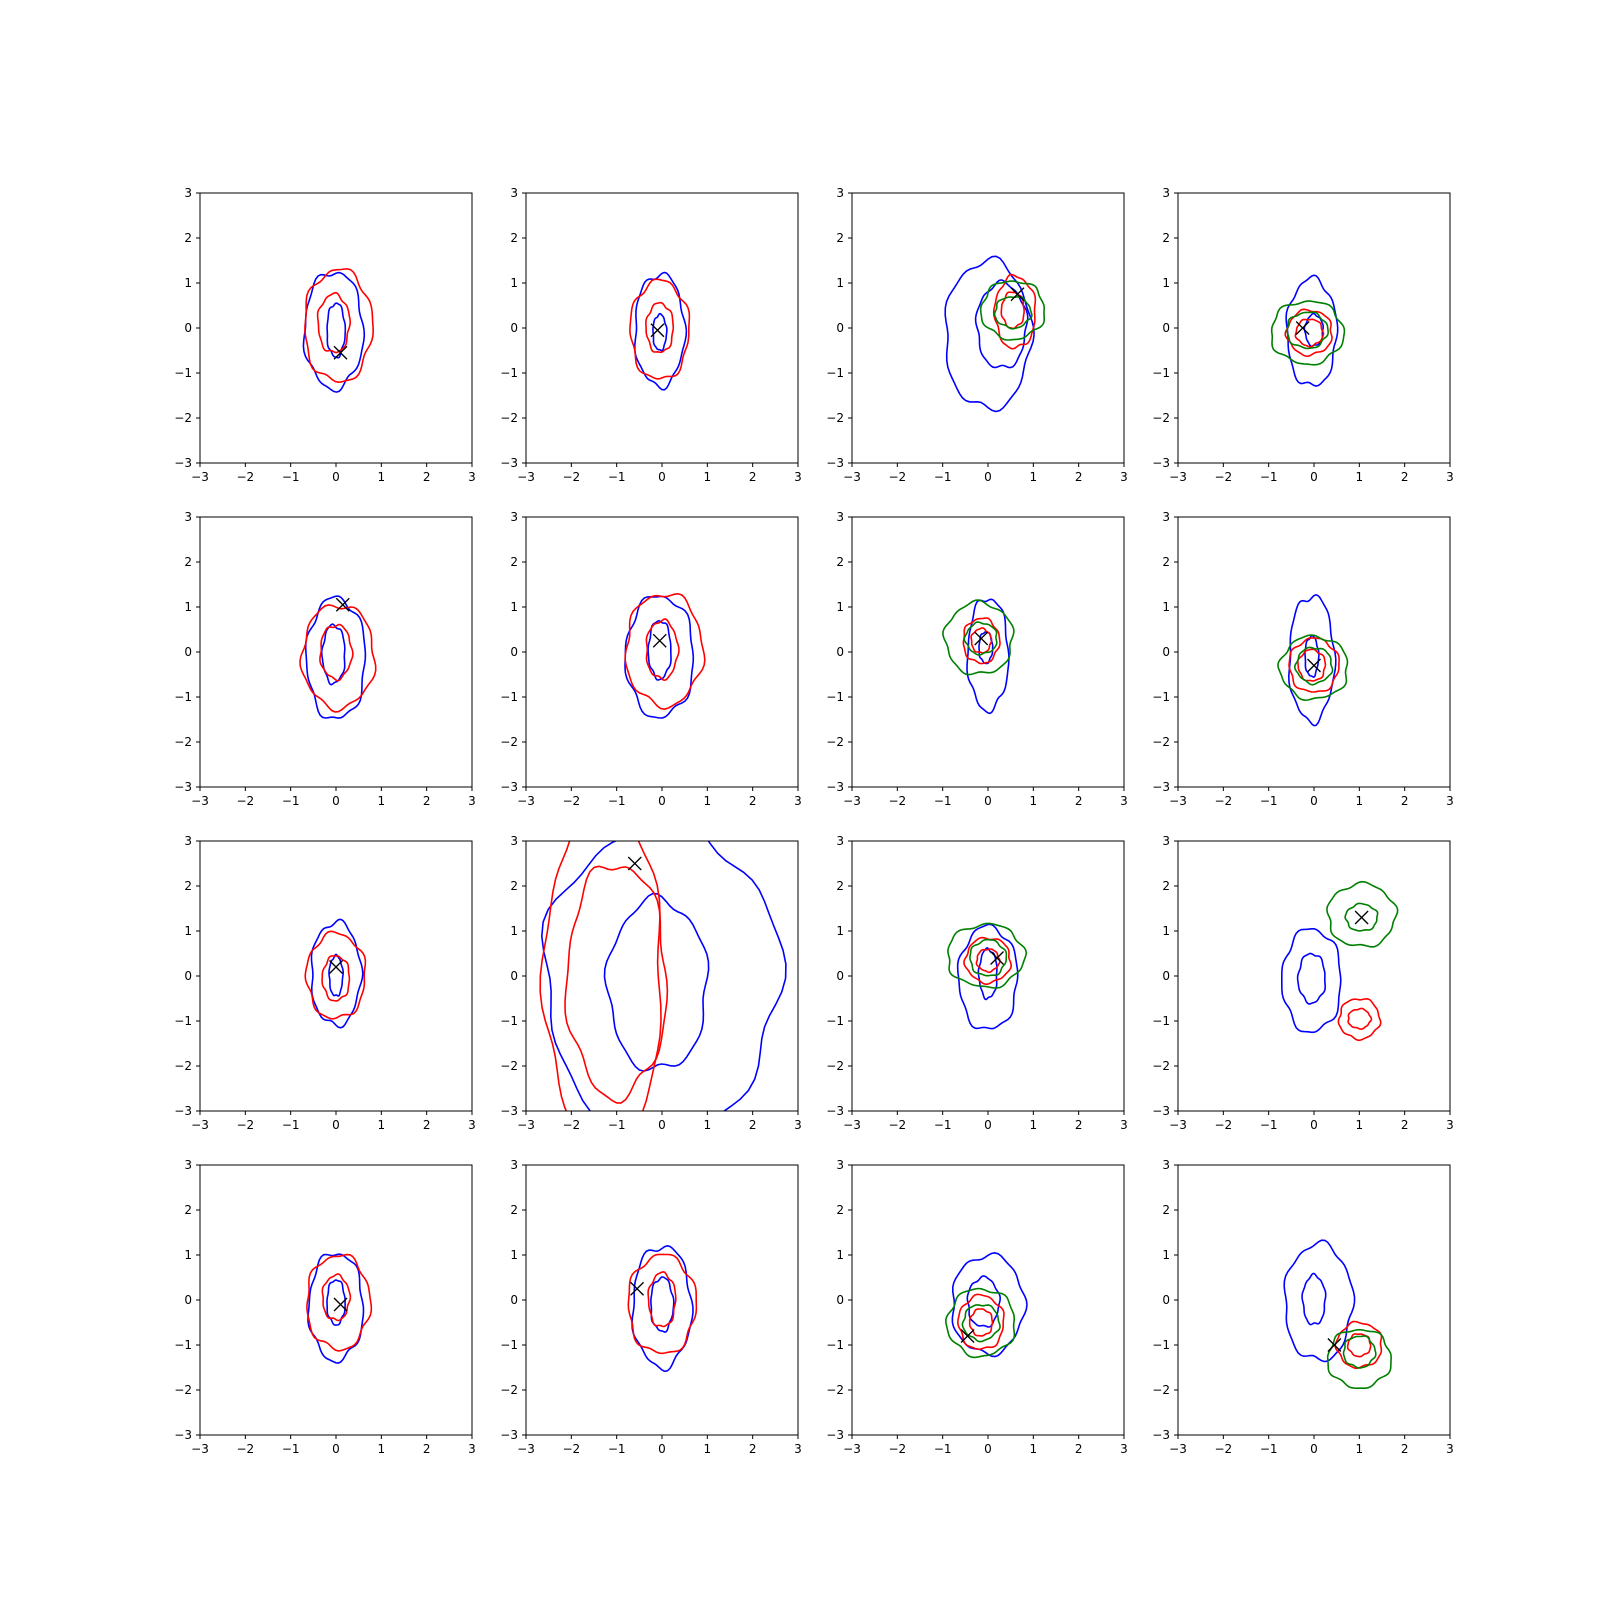  Describe the element at coordinates (988, 1300) in the screenshot. I see `axes-frame` at that location.